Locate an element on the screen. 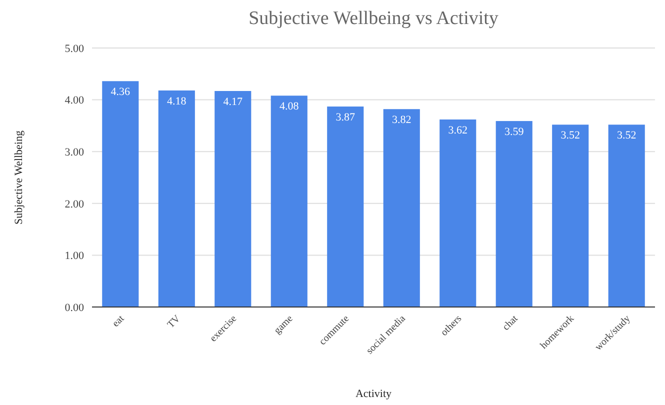 The height and width of the screenshot is (405, 665). data-label: 3.62 is located at coordinates (458, 130).